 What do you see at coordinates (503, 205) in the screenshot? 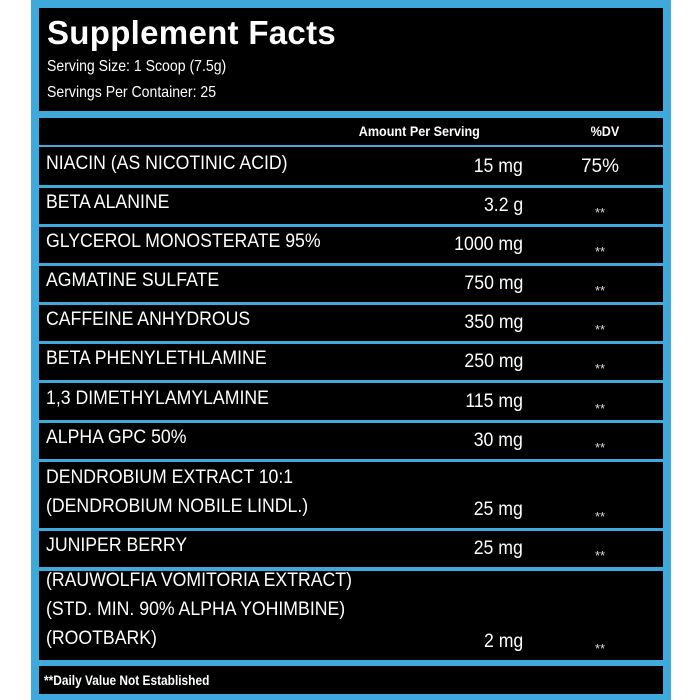
I see `ingredient-amount: 3.2 g` at bounding box center [503, 205].